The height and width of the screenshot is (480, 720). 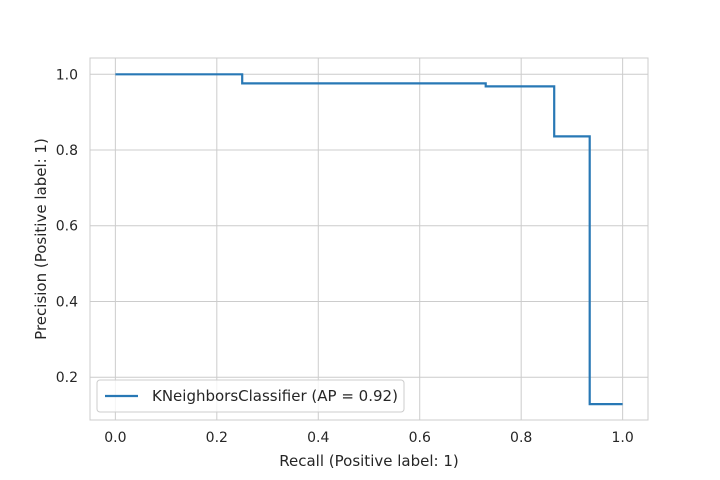 I want to click on x-tick-label: 0.0, so click(x=115, y=438).